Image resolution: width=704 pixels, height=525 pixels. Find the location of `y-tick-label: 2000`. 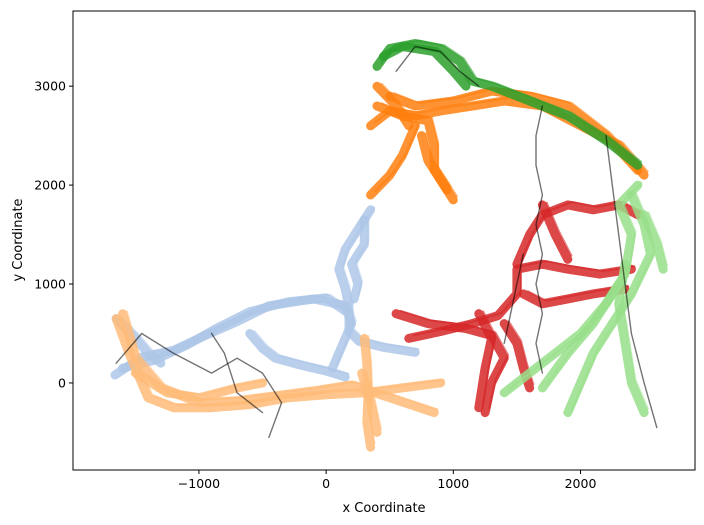

y-tick-label: 2000 is located at coordinates (50, 185).